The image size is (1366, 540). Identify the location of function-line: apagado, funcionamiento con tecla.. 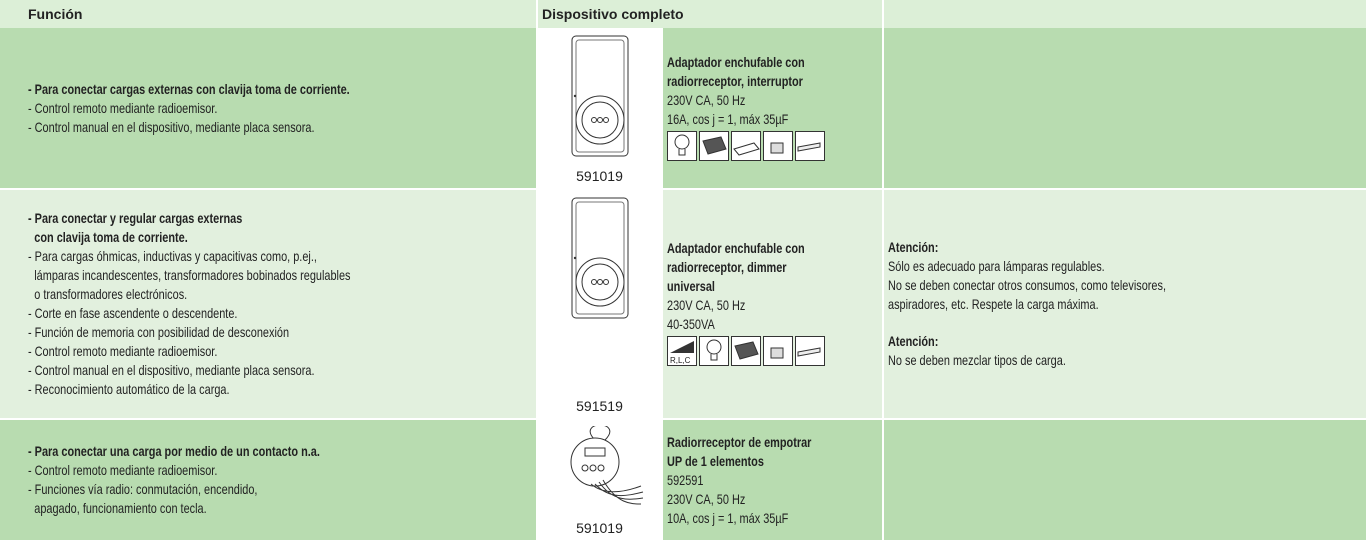
(120, 508).